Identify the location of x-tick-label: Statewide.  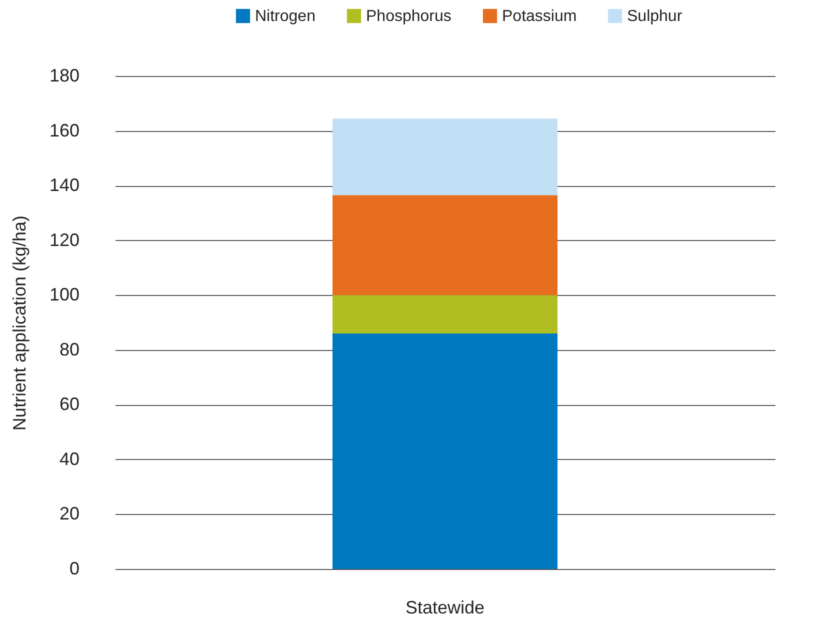
(445, 608).